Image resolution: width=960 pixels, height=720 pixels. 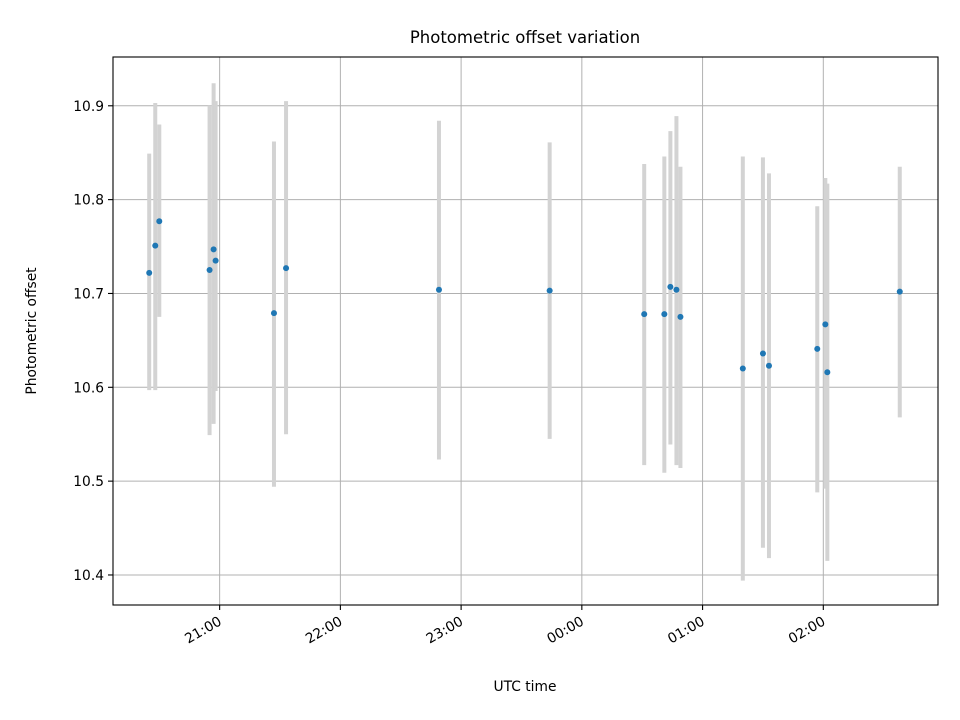 I want to click on y-tick-label: 10.7, so click(x=88, y=294).